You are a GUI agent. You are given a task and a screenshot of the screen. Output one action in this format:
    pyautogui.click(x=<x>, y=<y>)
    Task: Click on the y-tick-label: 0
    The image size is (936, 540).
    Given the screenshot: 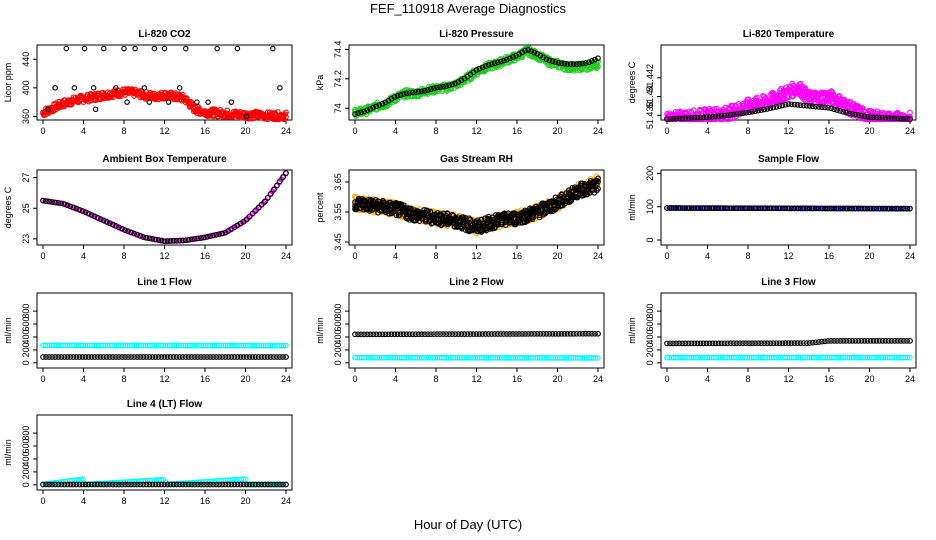 What is the action you would take?
    pyautogui.click(x=338, y=362)
    